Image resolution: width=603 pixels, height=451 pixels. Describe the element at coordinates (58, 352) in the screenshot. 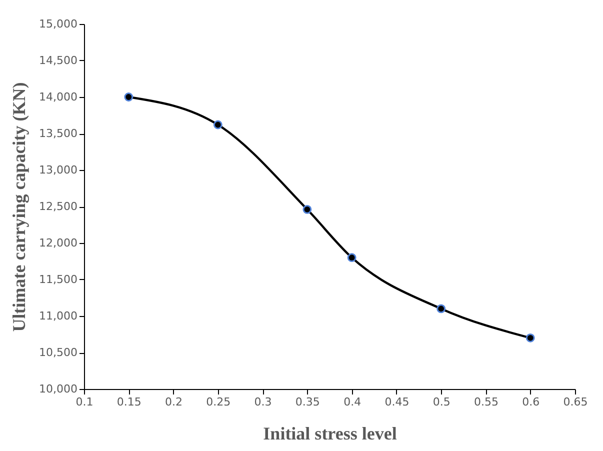

I see `y-tick-label: 10,500` at that location.